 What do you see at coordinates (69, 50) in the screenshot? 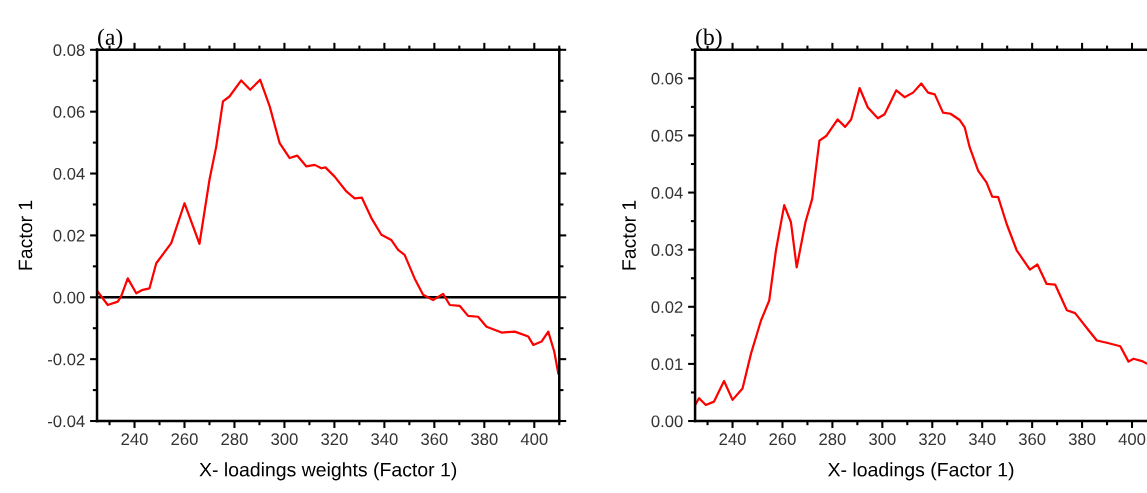
I see `y-tick-label: 0.08` at bounding box center [69, 50].